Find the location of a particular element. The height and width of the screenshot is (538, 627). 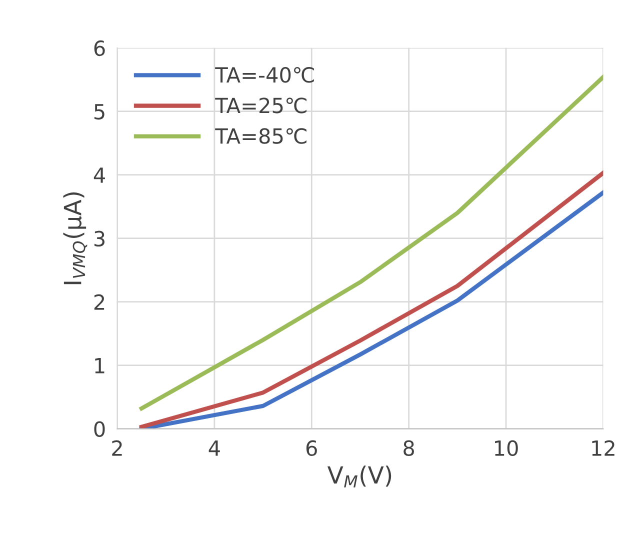

y-tick-label: 1 is located at coordinates (99, 366).